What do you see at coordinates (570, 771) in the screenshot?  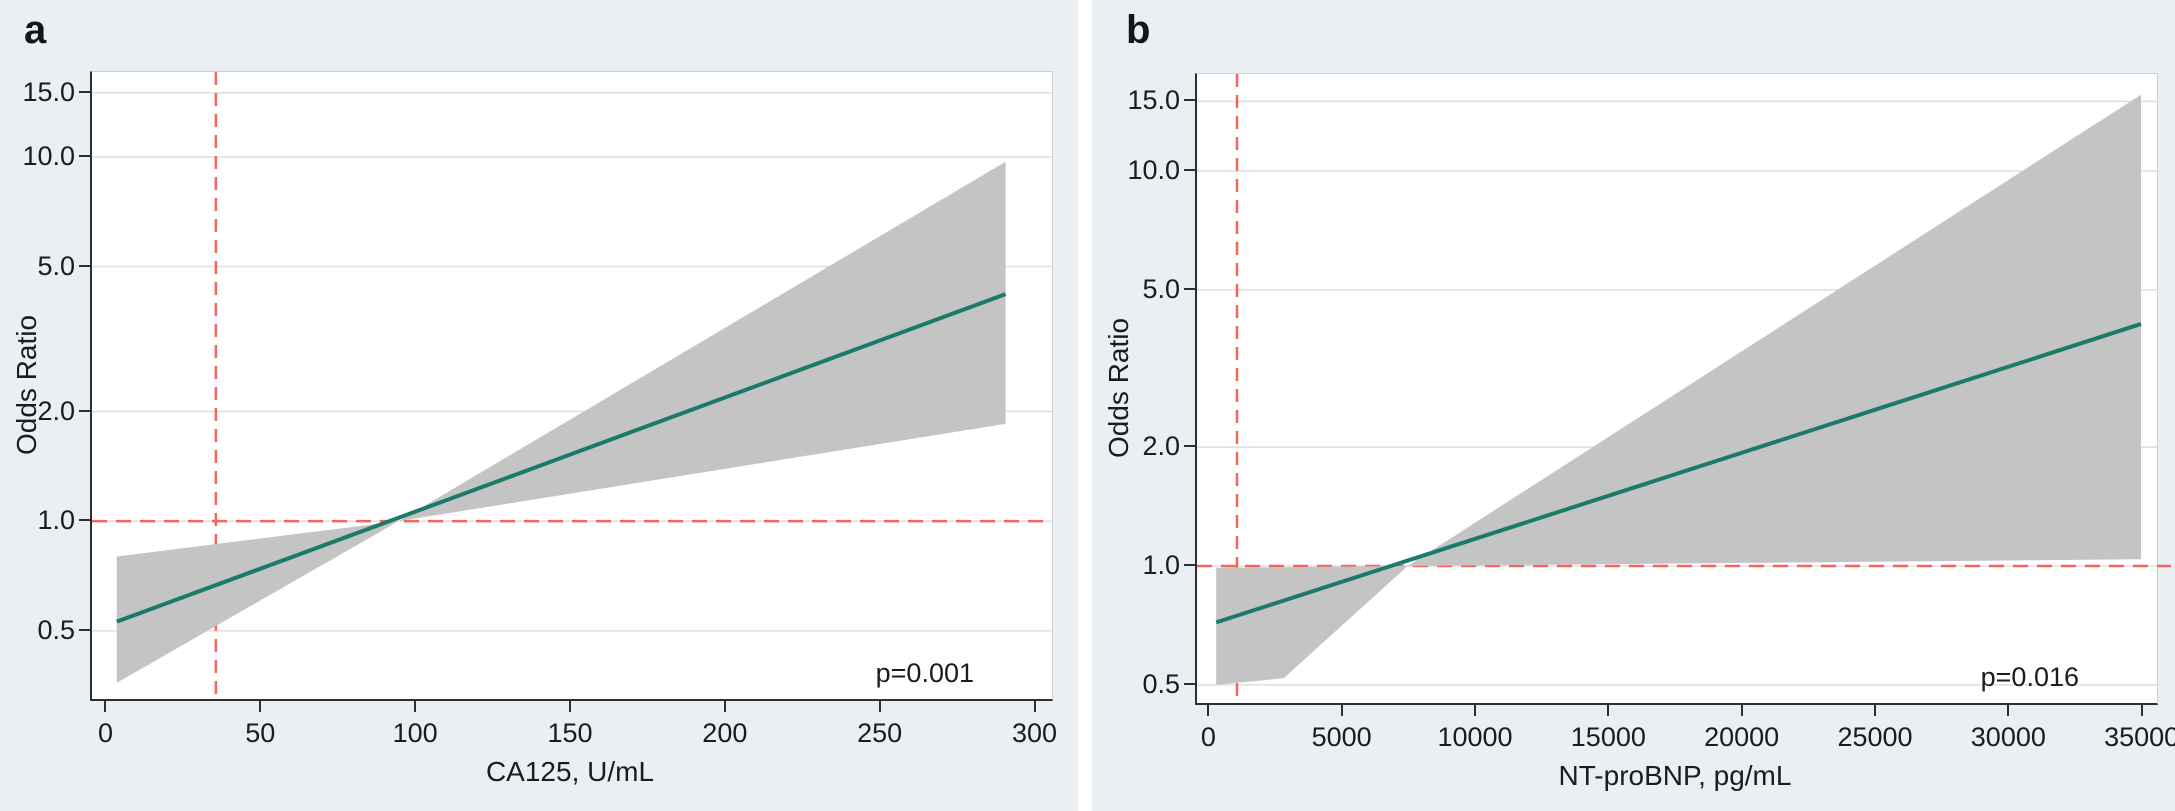 I see `panel-a-x-axis-title: CA125, U/mL` at bounding box center [570, 771].